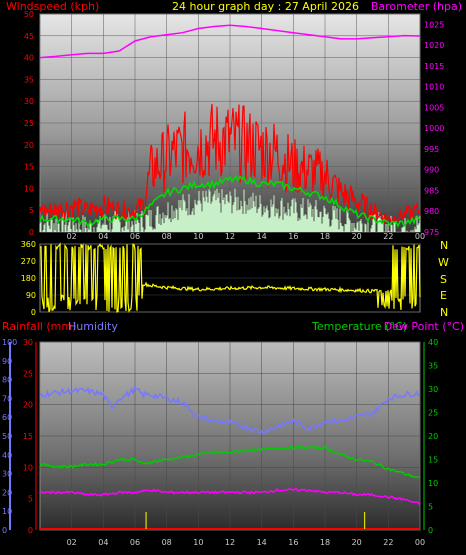 The height and width of the screenshot is (555, 466). I want to click on bottom-time-tick-label: 18, so click(325, 542).